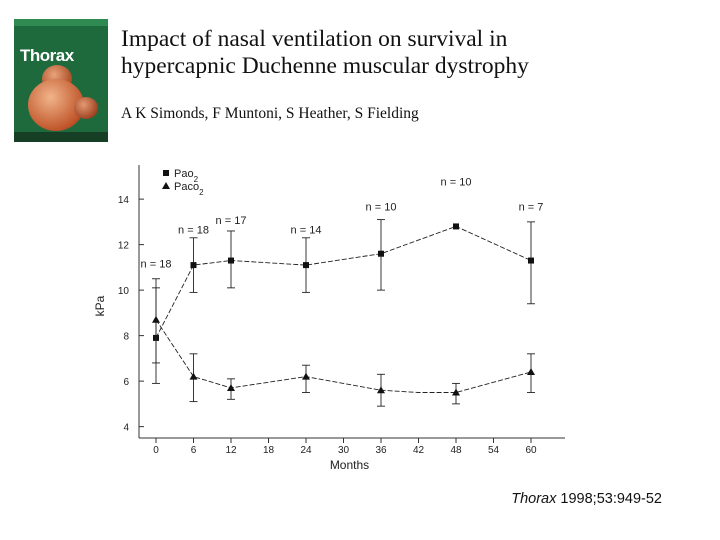  What do you see at coordinates (166, 185) in the screenshot?
I see `legend-marker-paco2` at bounding box center [166, 185].